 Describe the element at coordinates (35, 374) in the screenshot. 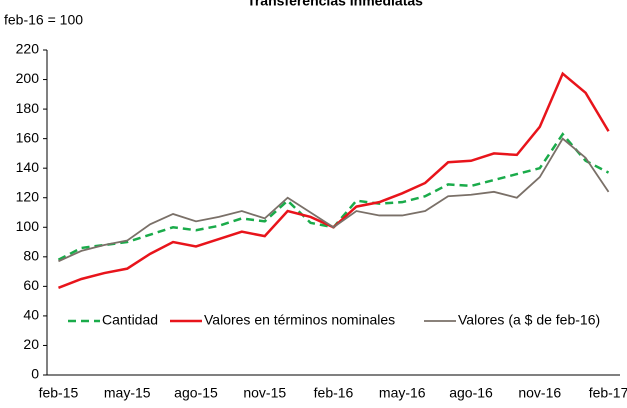

I see `y-tick-label: 0` at that location.